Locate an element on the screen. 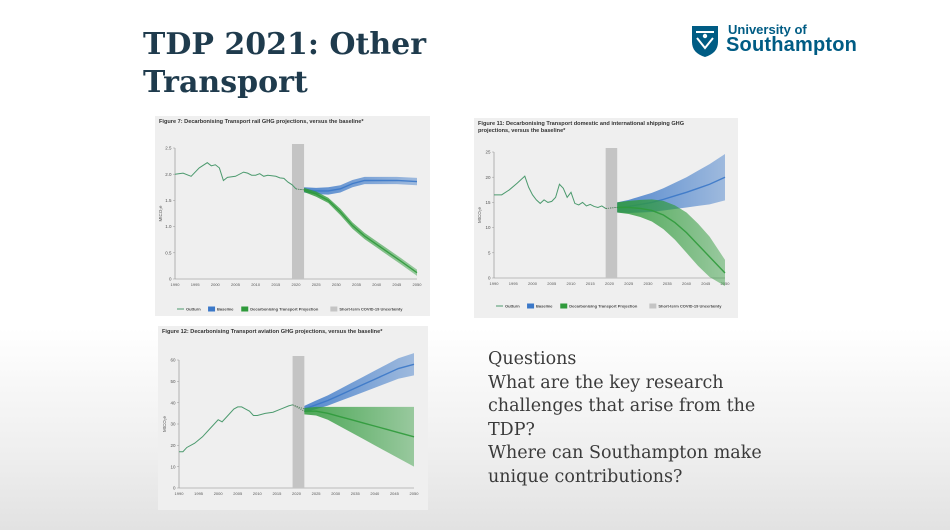 The height and width of the screenshot is (530, 950). baseline-line is located at coordinates (361, 185).